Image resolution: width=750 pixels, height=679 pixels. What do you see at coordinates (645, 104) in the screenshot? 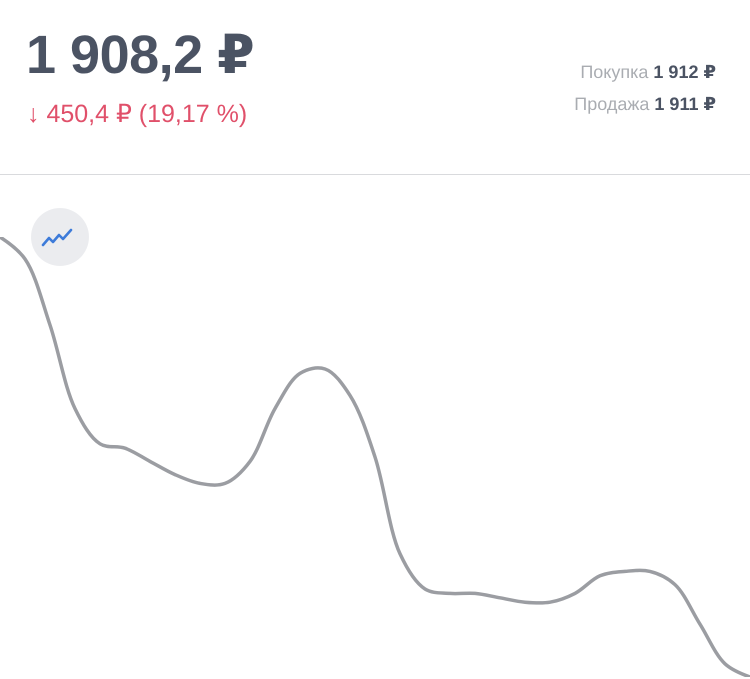
I see `text: Продажа 1 911 ₽` at bounding box center [645, 104].